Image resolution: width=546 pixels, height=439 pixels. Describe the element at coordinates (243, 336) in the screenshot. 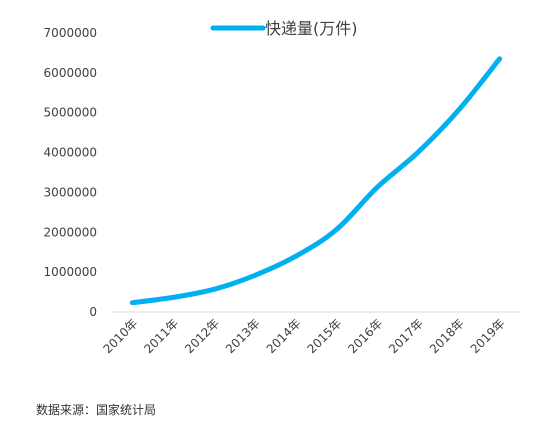

I see `x-tick-label: 2013年` at that location.